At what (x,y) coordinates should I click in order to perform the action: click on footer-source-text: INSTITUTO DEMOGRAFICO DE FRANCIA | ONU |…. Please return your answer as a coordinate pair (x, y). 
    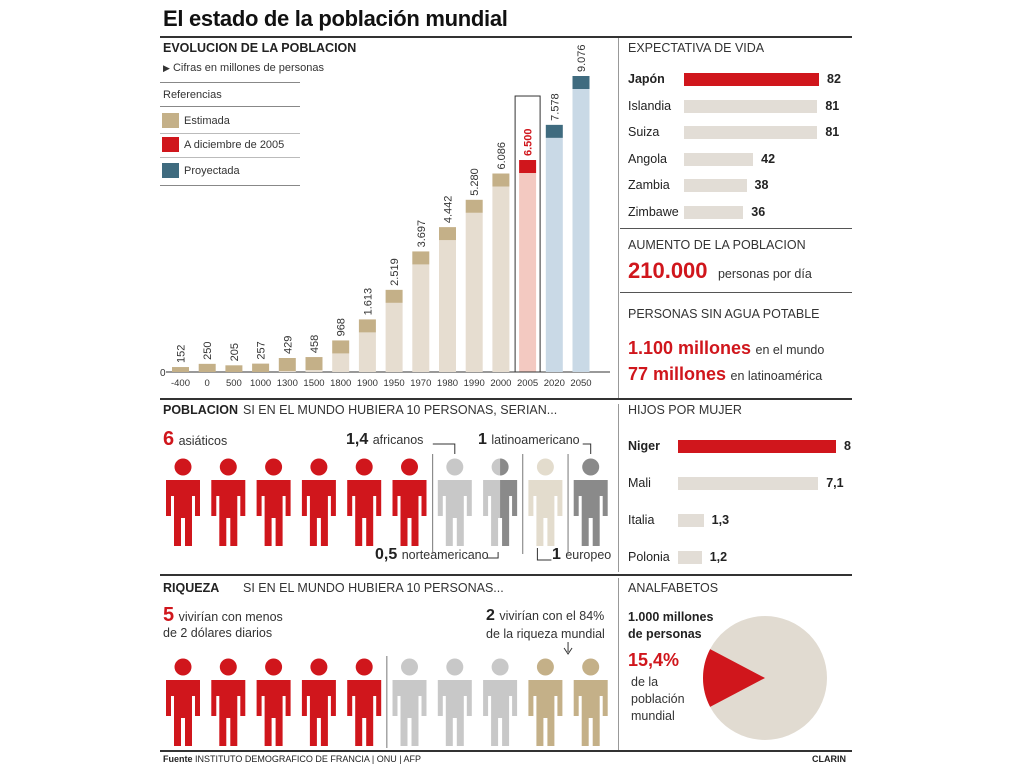
    Looking at the image, I should click on (308, 759).